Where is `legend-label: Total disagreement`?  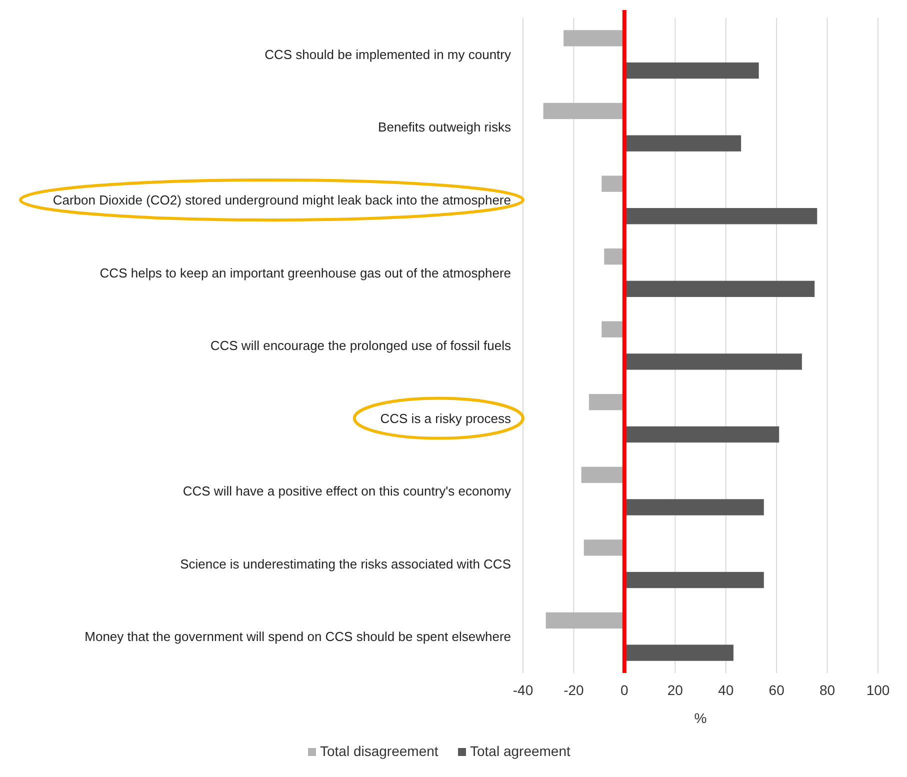
legend-label: Total disagreement is located at coordinates (379, 751).